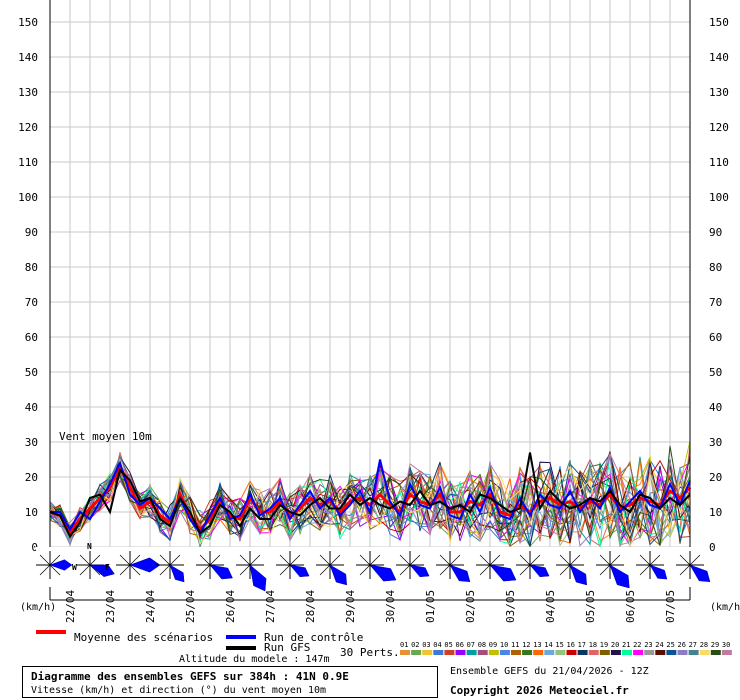 The width and height of the screenshot is (740, 700). What do you see at coordinates (426, 645) in the screenshot?
I see `legend-pert-number: 03` at bounding box center [426, 645].